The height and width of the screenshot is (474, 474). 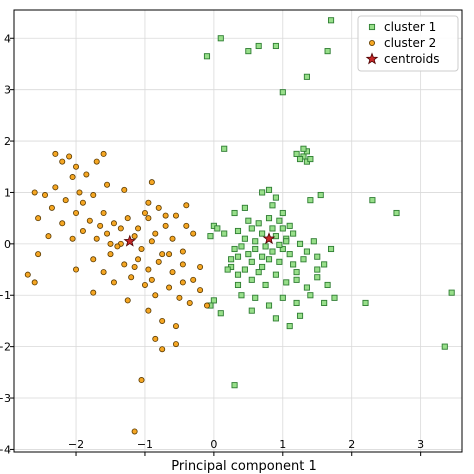 I want to click on y-tick-label: −1, so click(x=5, y=295).